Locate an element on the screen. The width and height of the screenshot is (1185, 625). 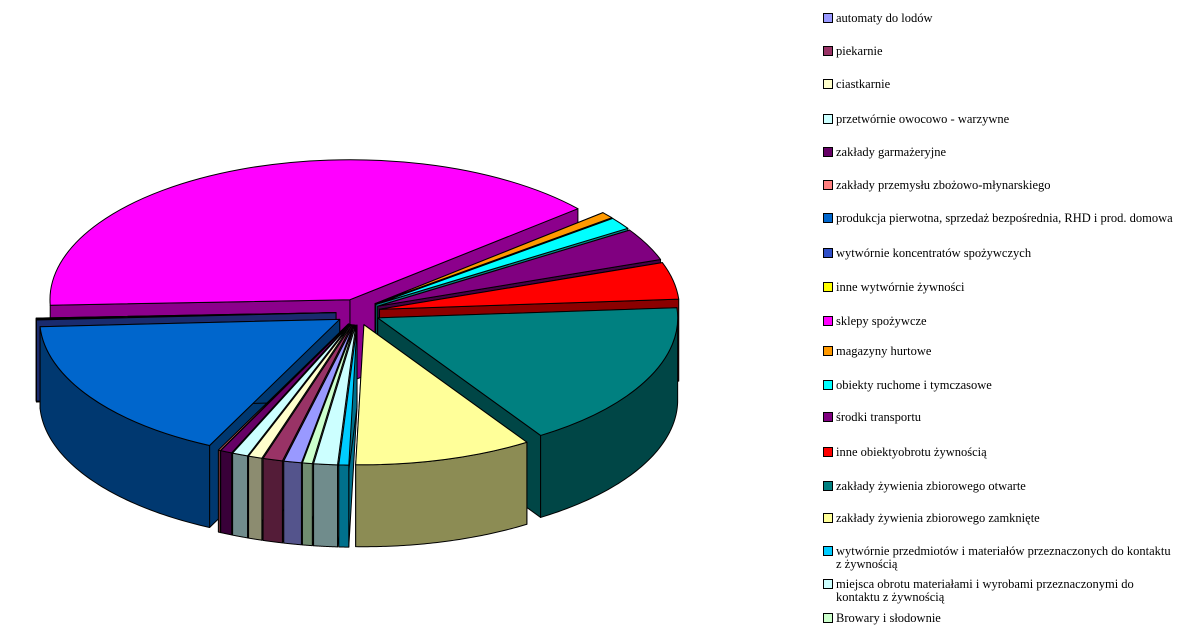
legend-label: sklepy spożywcze is located at coordinates (1000, 321).